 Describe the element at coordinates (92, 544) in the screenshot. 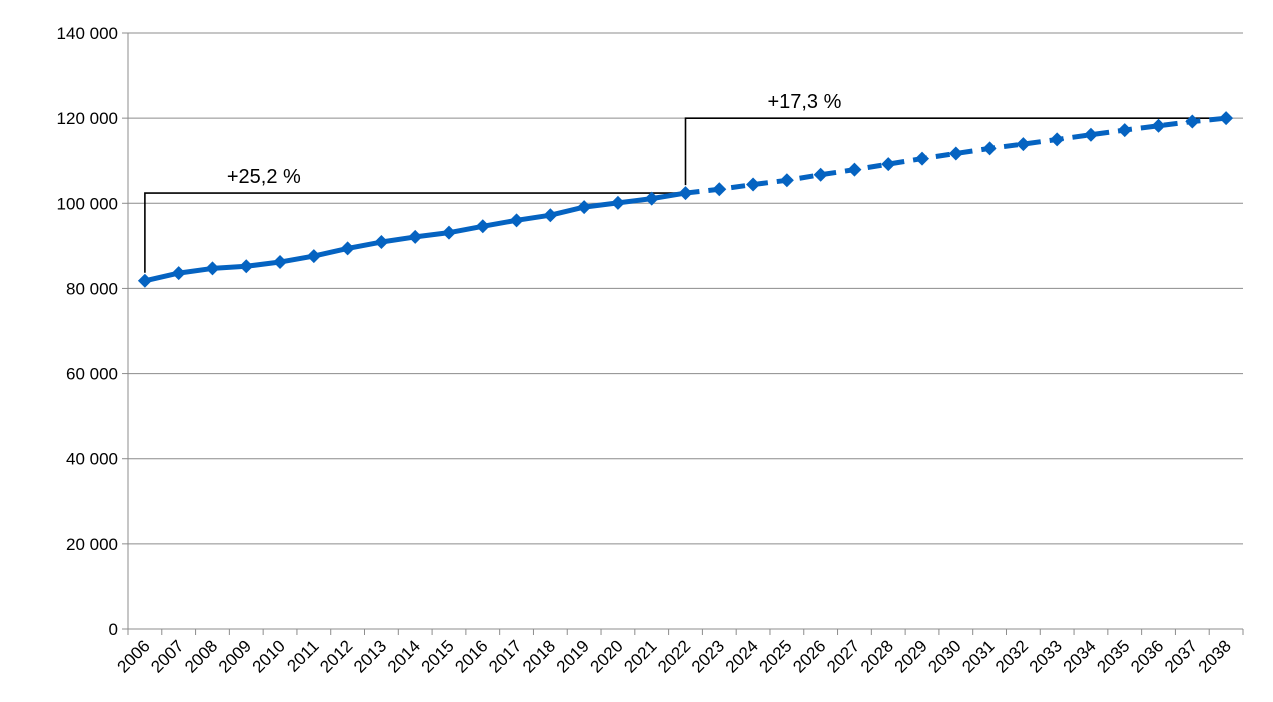

I see `y-tick-label: 20 000` at that location.